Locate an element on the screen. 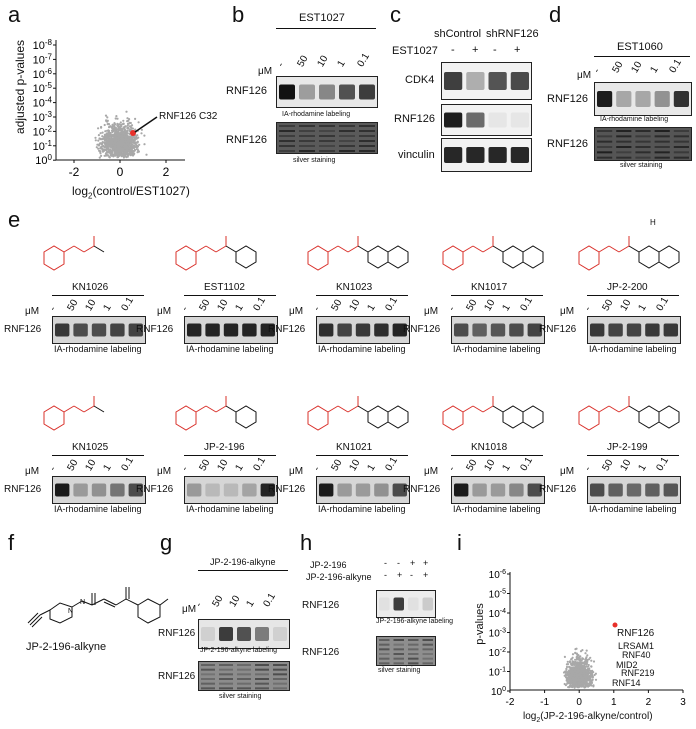 The image size is (696, 729). panel-d-compound-line is located at coordinates (642, 56).